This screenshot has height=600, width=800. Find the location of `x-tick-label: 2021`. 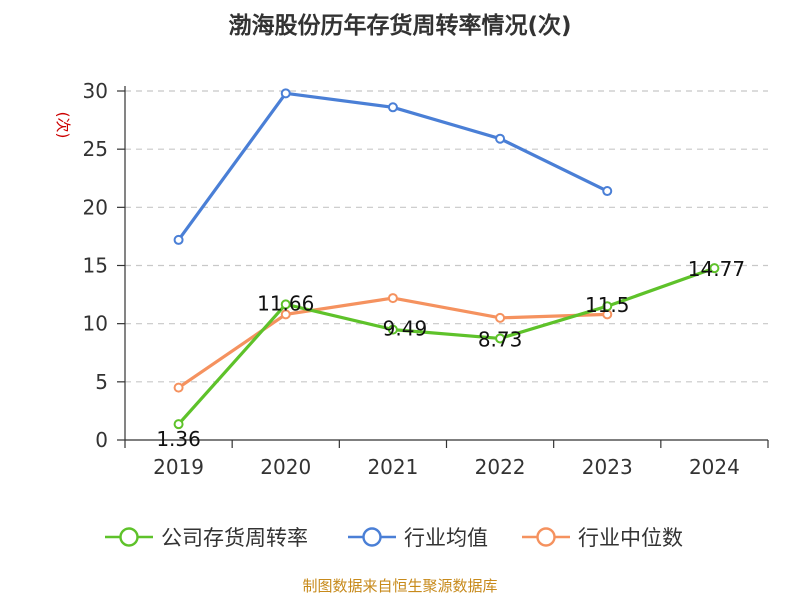

x-tick-label: 2021 is located at coordinates (392, 467).